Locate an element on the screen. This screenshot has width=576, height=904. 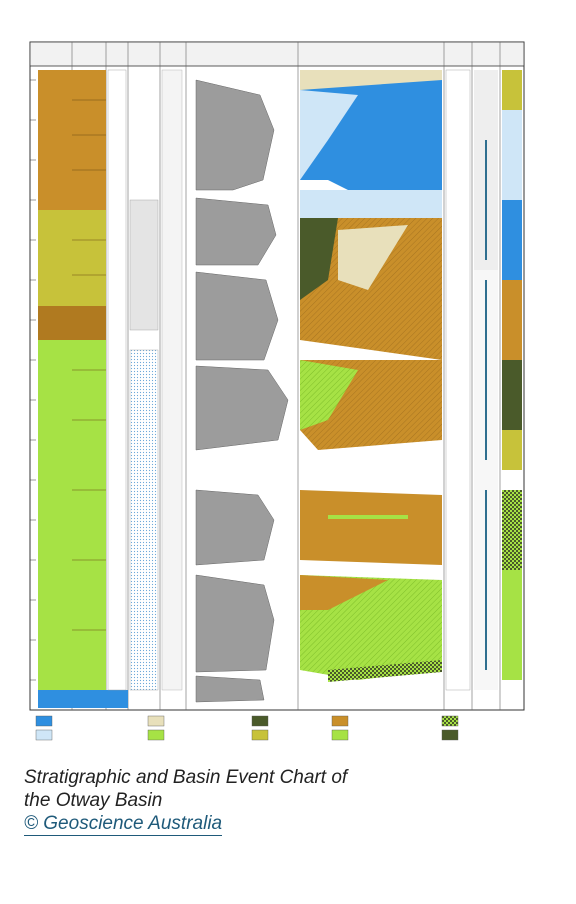
caption-line-1: Stratigraphic and Basin Event Chart of is located at coordinates (186, 777).